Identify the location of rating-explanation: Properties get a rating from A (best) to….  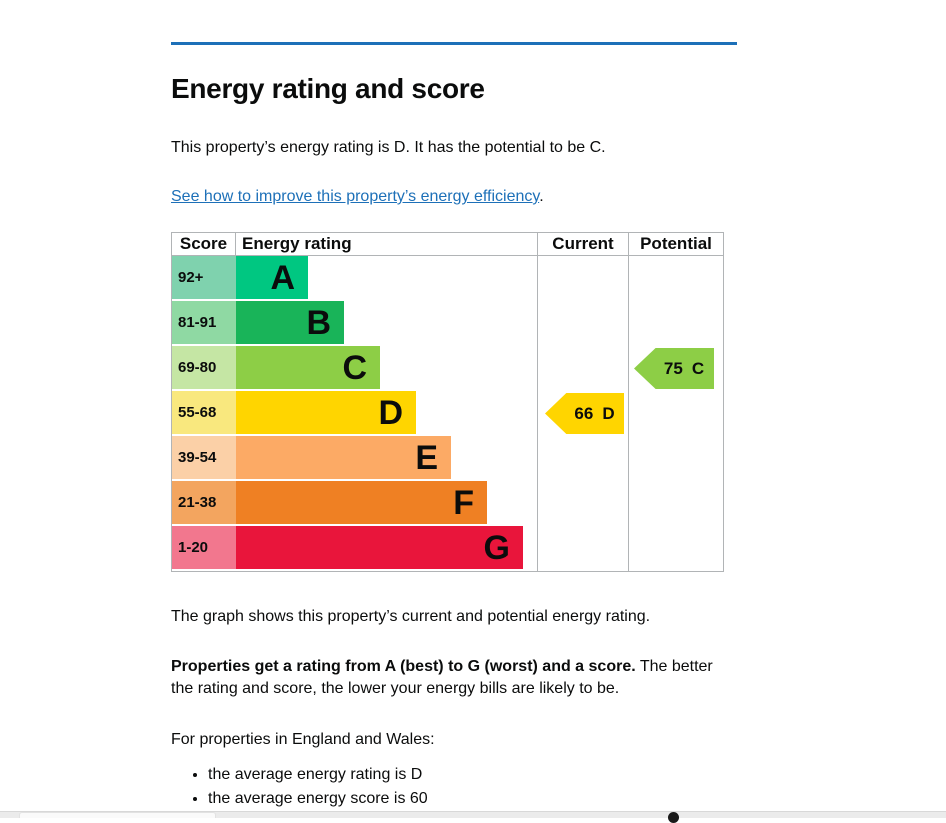
(454, 678).